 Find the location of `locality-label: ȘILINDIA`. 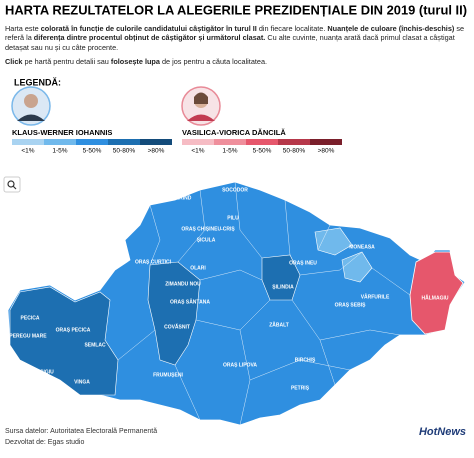

locality-label: ȘILINDIA is located at coordinates (283, 287).